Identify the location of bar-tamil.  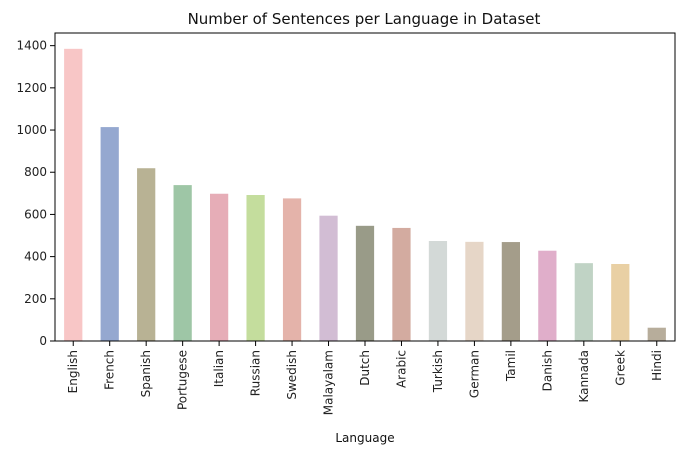
(510, 291).